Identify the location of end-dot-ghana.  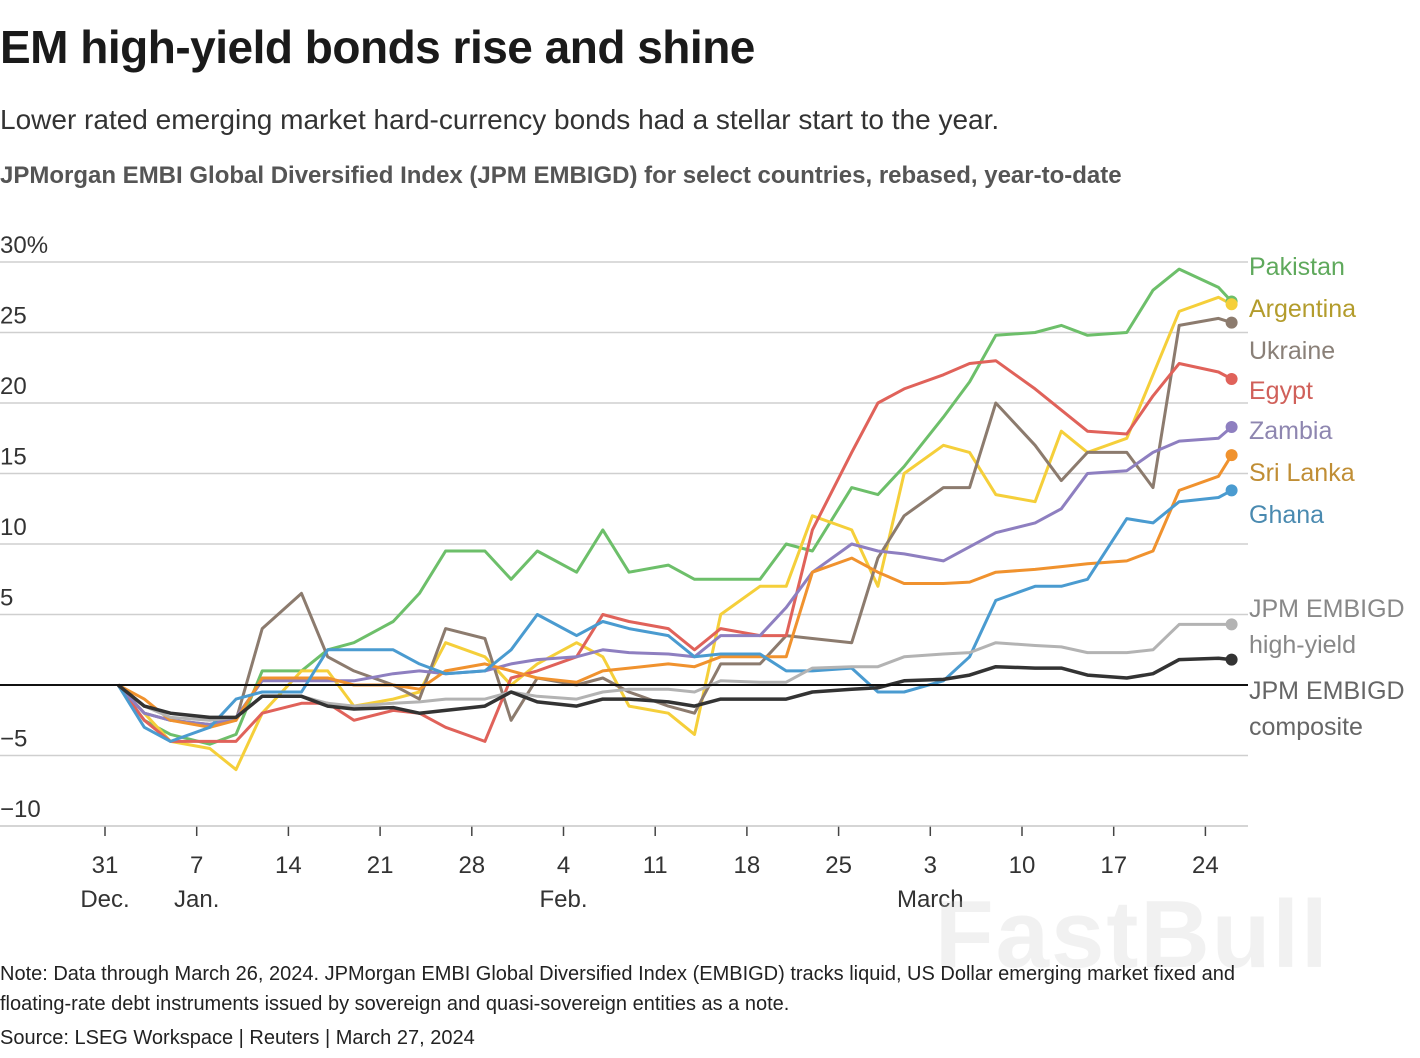
(1231, 490).